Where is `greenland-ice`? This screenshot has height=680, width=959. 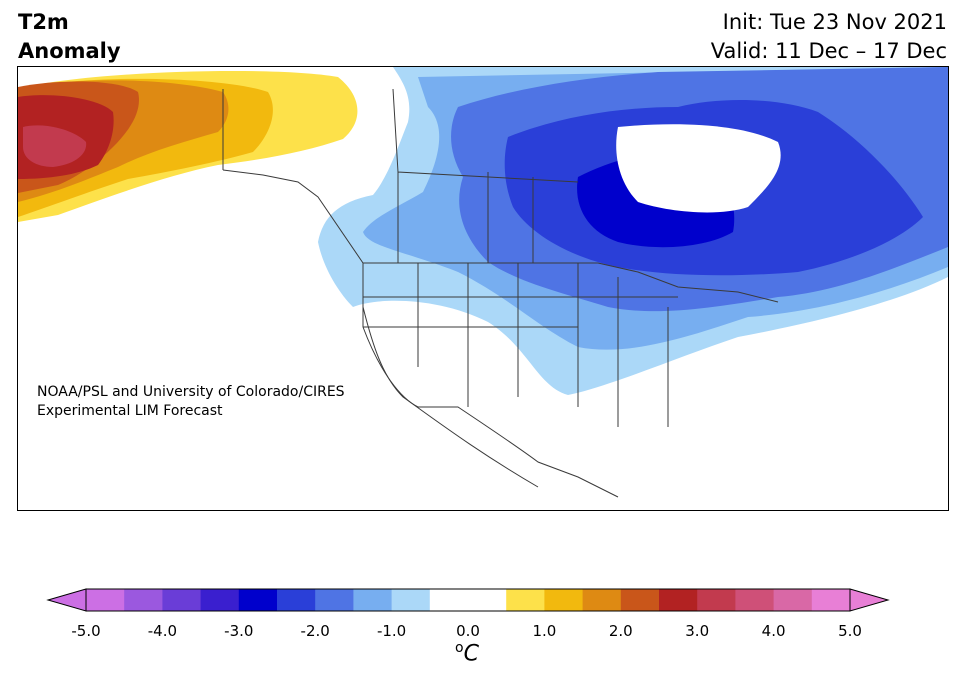 greenland-ice is located at coordinates (698, 168).